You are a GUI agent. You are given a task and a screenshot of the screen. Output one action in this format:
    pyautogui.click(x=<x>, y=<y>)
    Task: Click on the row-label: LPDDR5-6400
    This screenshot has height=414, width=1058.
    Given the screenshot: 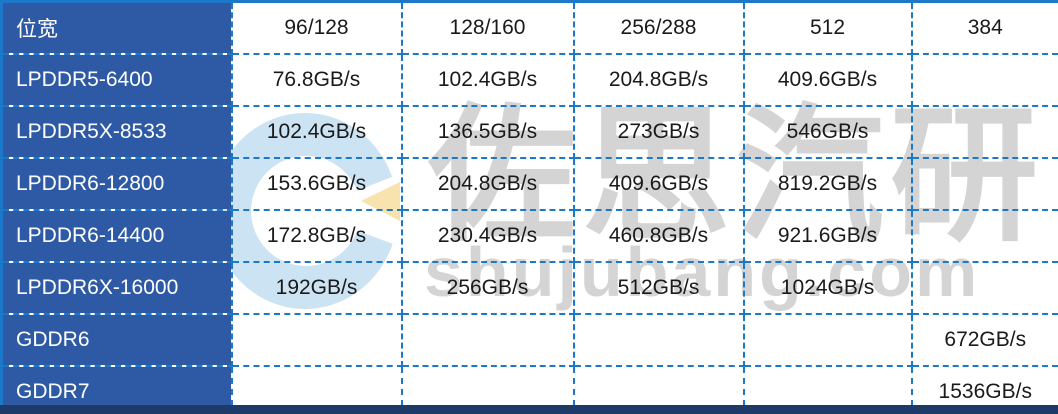 What is the action you would take?
    pyautogui.click(x=116, y=80)
    